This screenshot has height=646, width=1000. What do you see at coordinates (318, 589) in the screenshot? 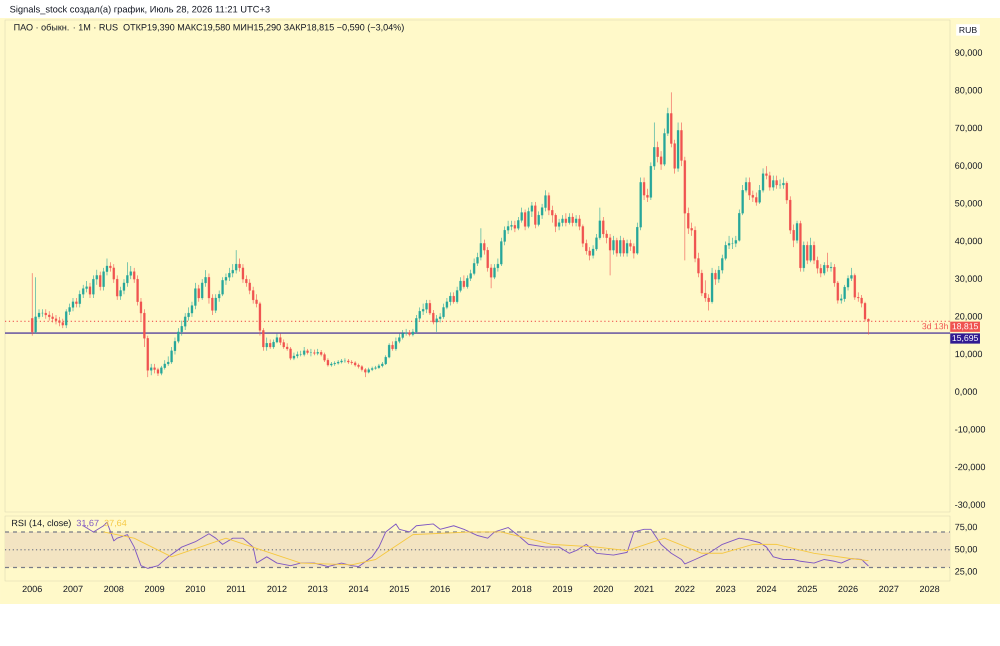
I see `x-tick-label: 2013` at bounding box center [318, 589].